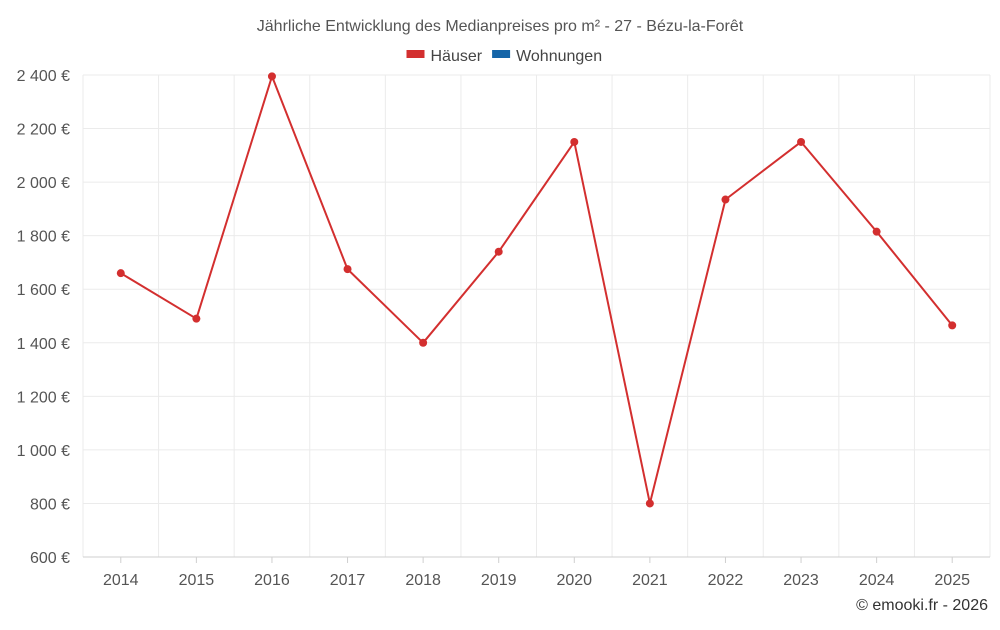 This screenshot has width=1000, height=630. I want to click on y-tick-label: 1 200 €, so click(43, 397).